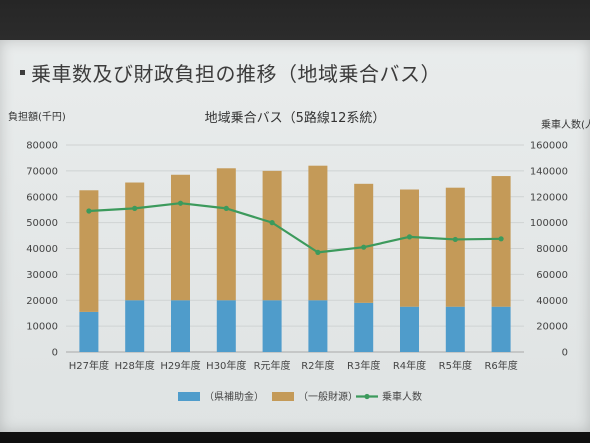 Image resolution: width=590 pixels, height=443 pixels. I want to click on category-label: R3年度, so click(363, 365).